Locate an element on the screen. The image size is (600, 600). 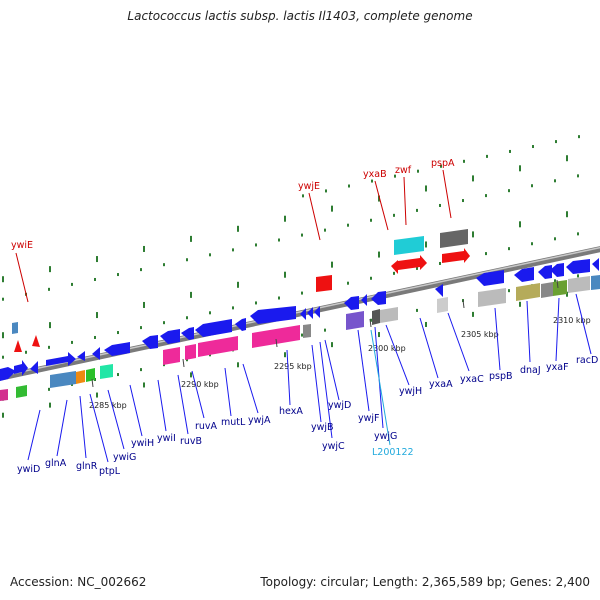
gene-label: glnR is located at coordinates (87, 466).